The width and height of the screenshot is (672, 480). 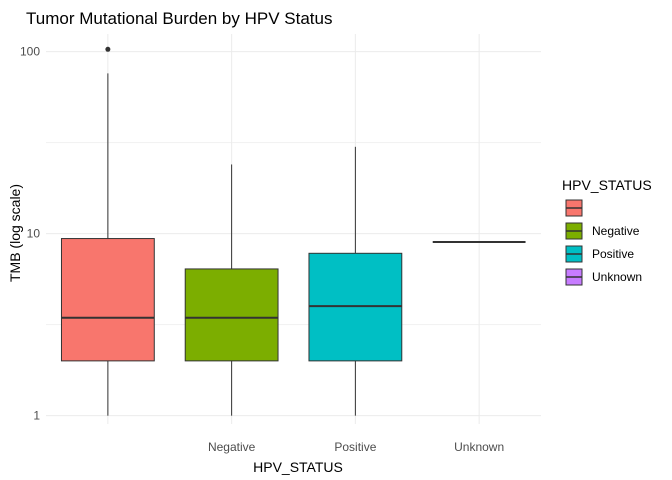 What do you see at coordinates (298, 467) in the screenshot?
I see `x-axis-title: HPV_STATUS` at bounding box center [298, 467].